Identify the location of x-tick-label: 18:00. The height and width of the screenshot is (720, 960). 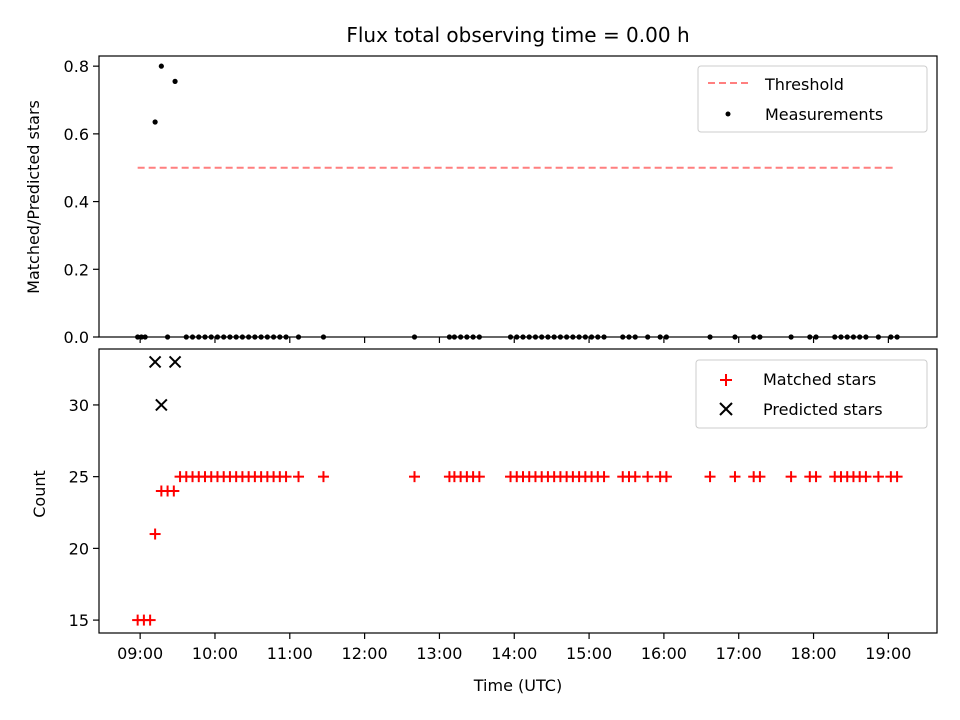
(813, 653).